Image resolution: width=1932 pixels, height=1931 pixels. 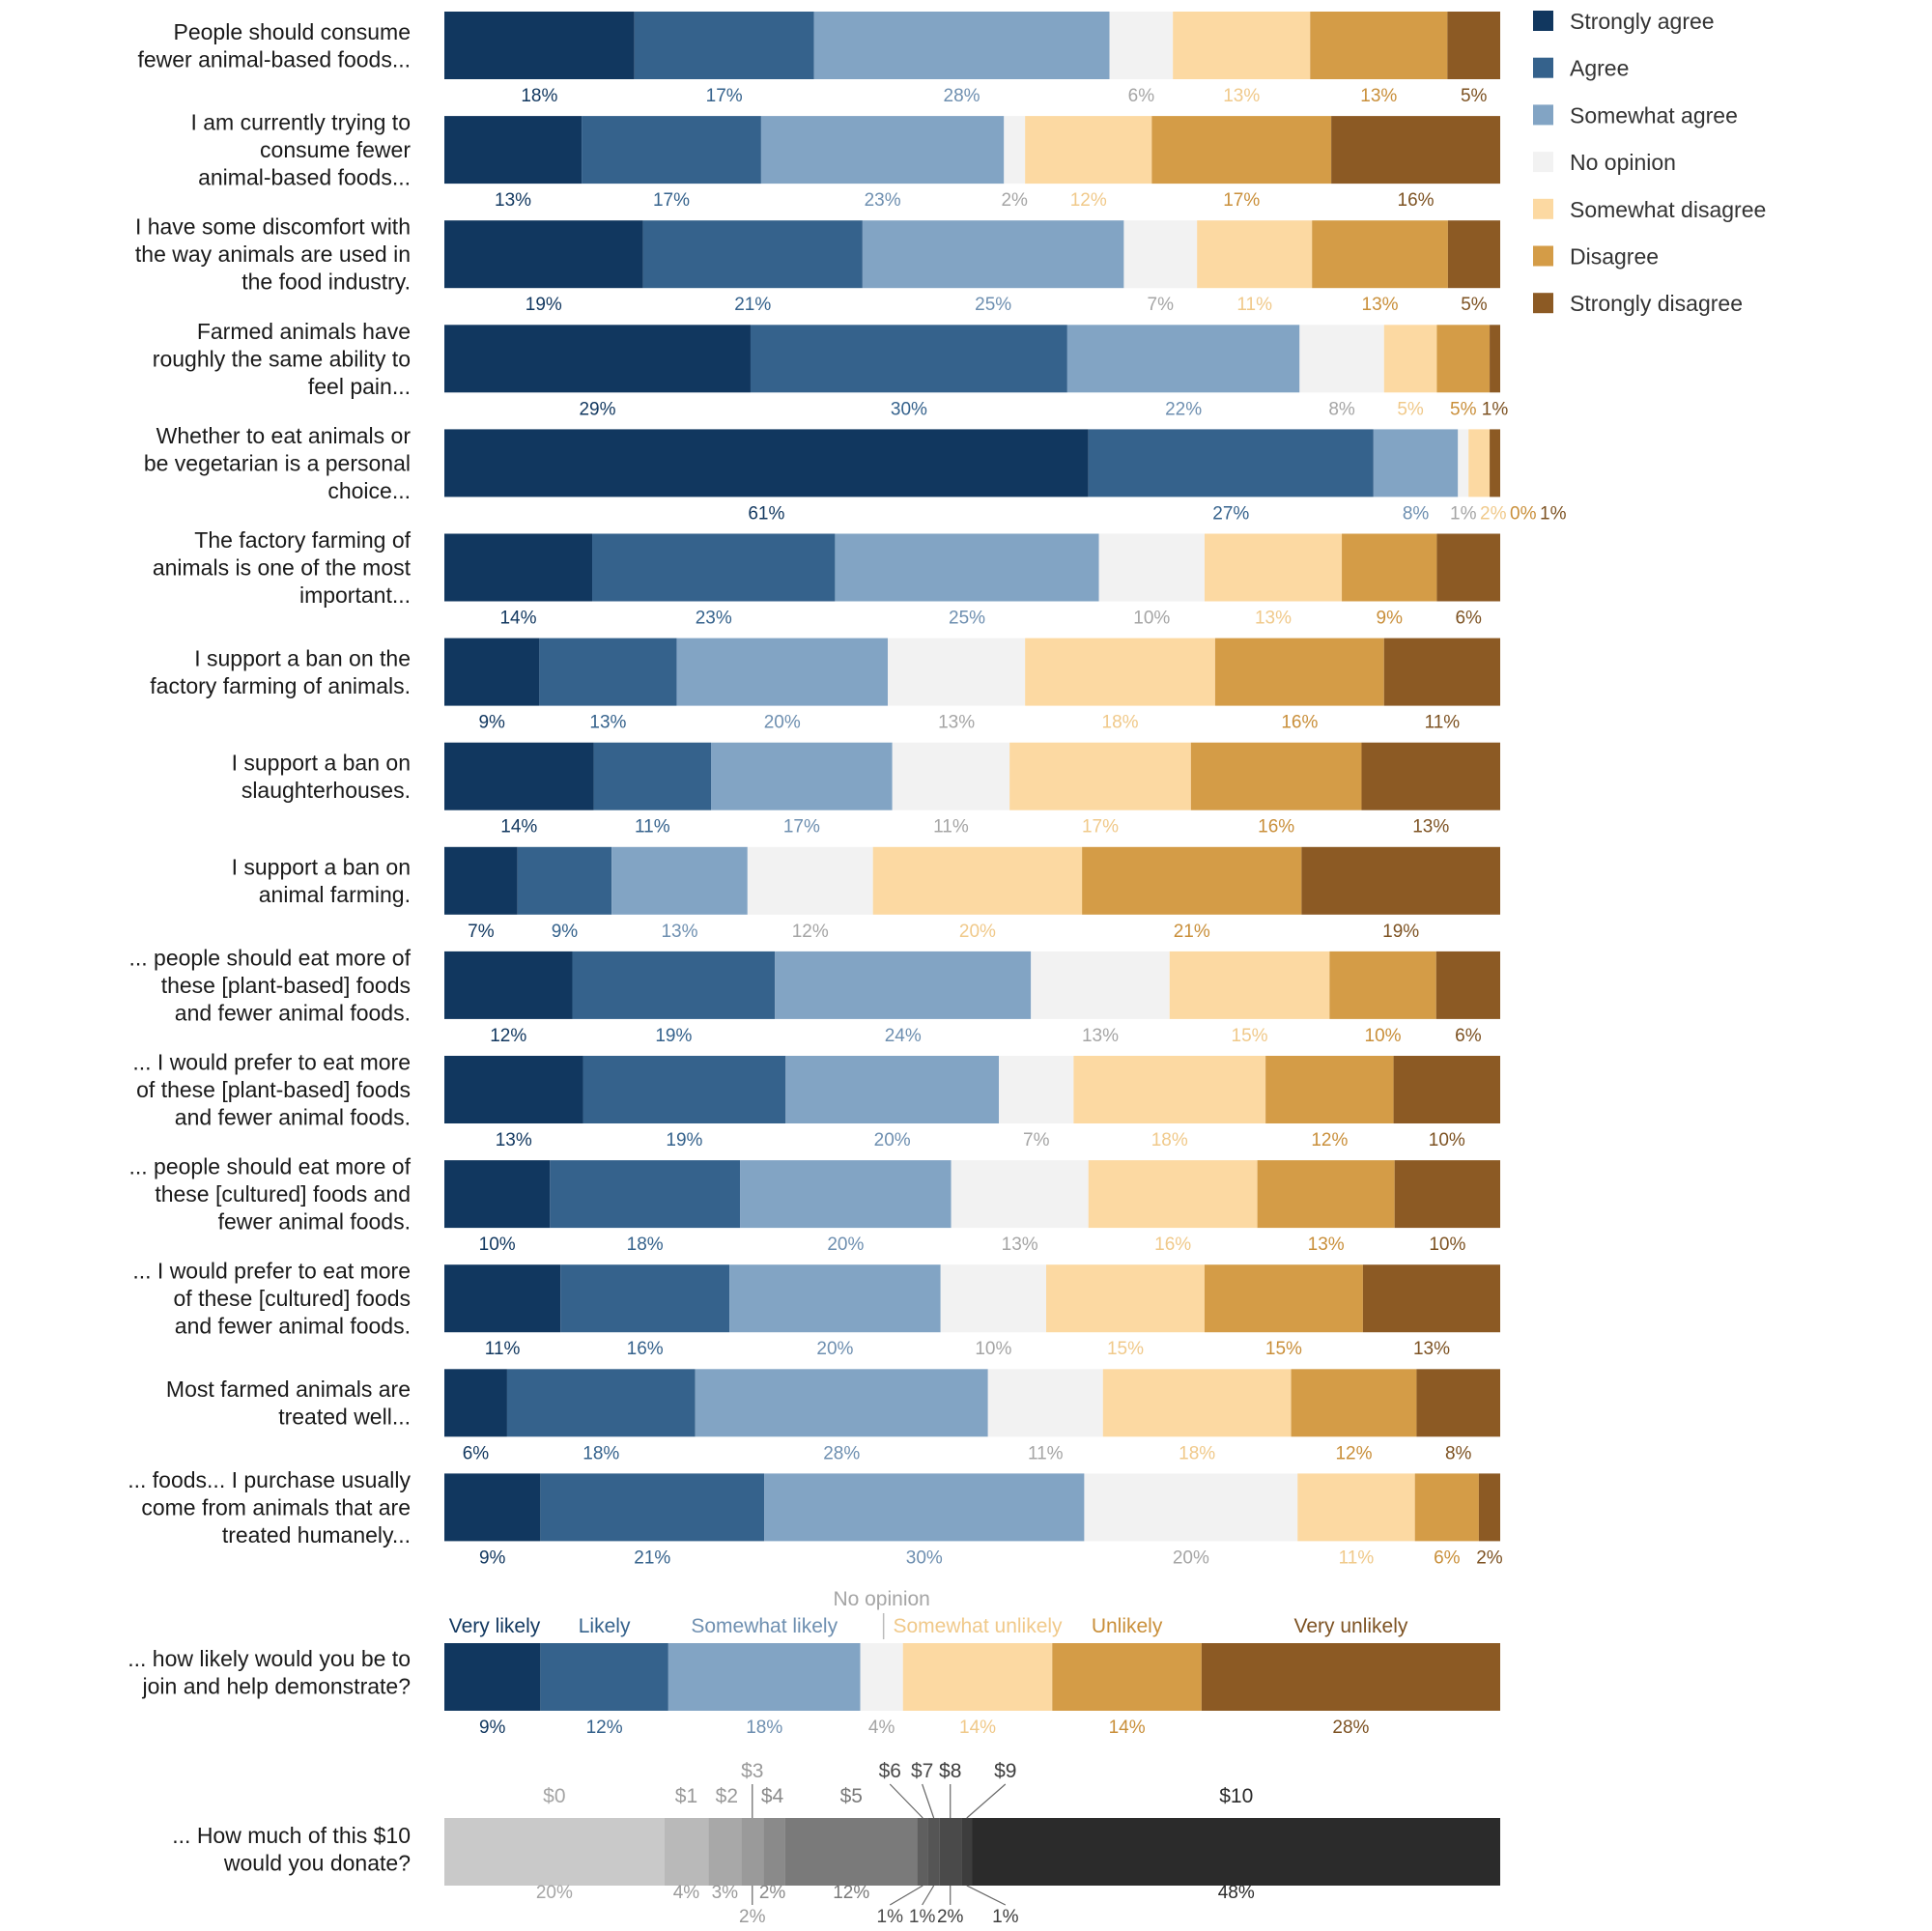 I want to click on category-label: $3, so click(x=752, y=1771).